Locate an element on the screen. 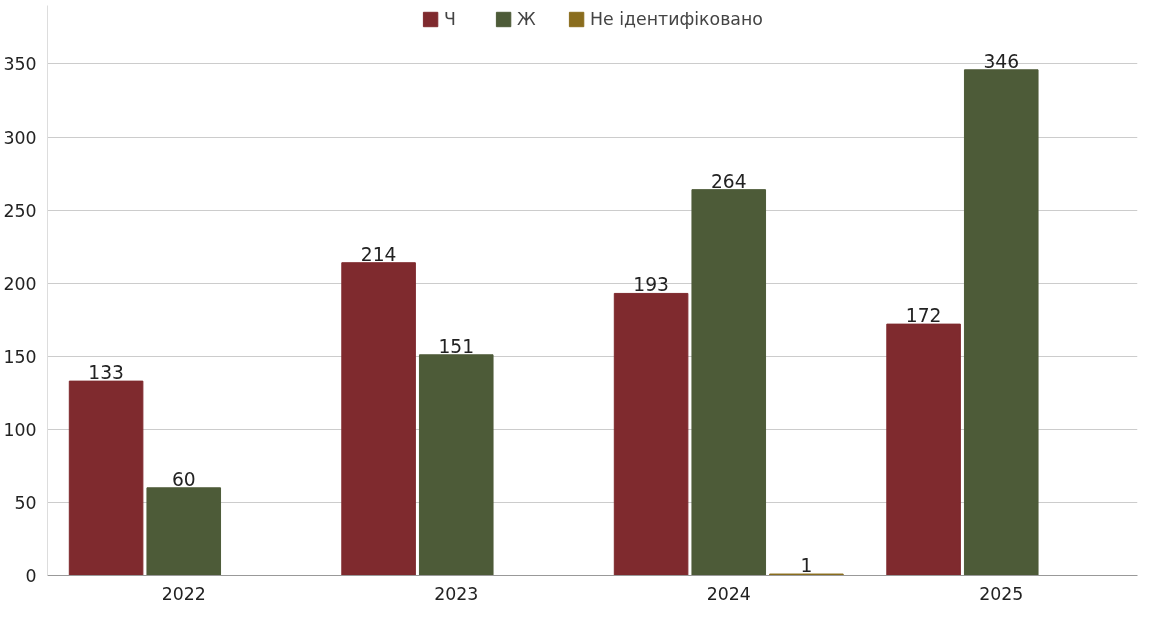  data-label: 151 is located at coordinates (456, 346).